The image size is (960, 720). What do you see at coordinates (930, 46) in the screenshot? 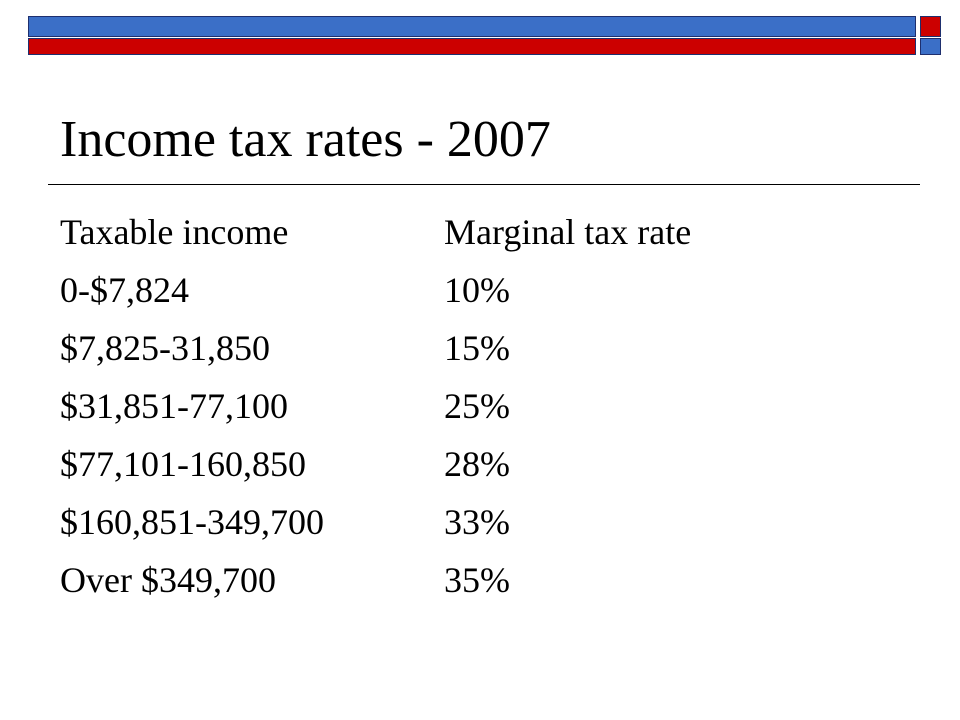
I see `blue-square` at bounding box center [930, 46].